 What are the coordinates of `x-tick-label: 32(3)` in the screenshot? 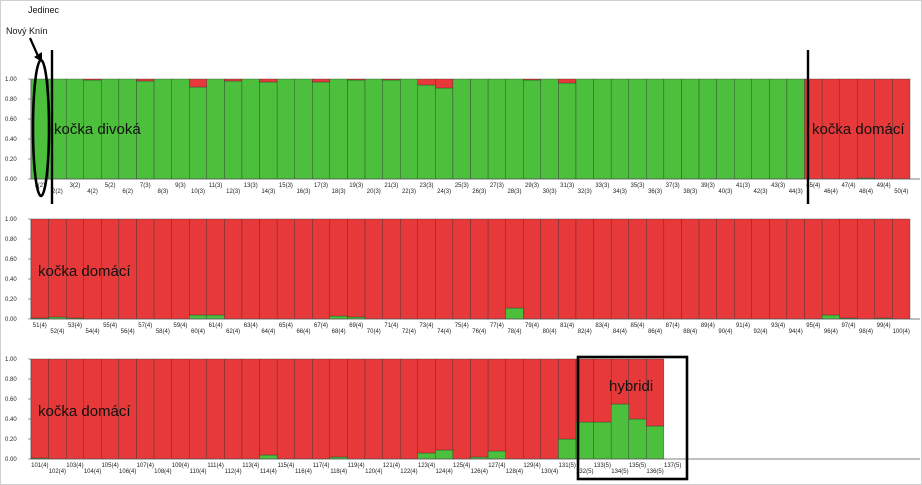 It's located at (585, 192).